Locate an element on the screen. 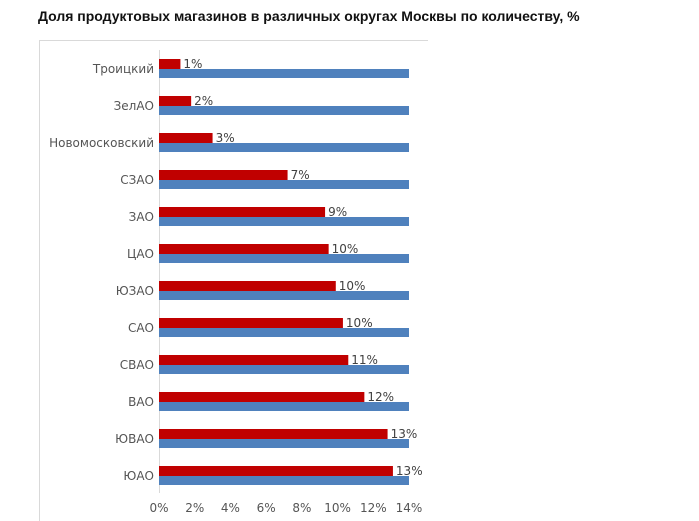  category-label: ЦАО is located at coordinates (140, 254).